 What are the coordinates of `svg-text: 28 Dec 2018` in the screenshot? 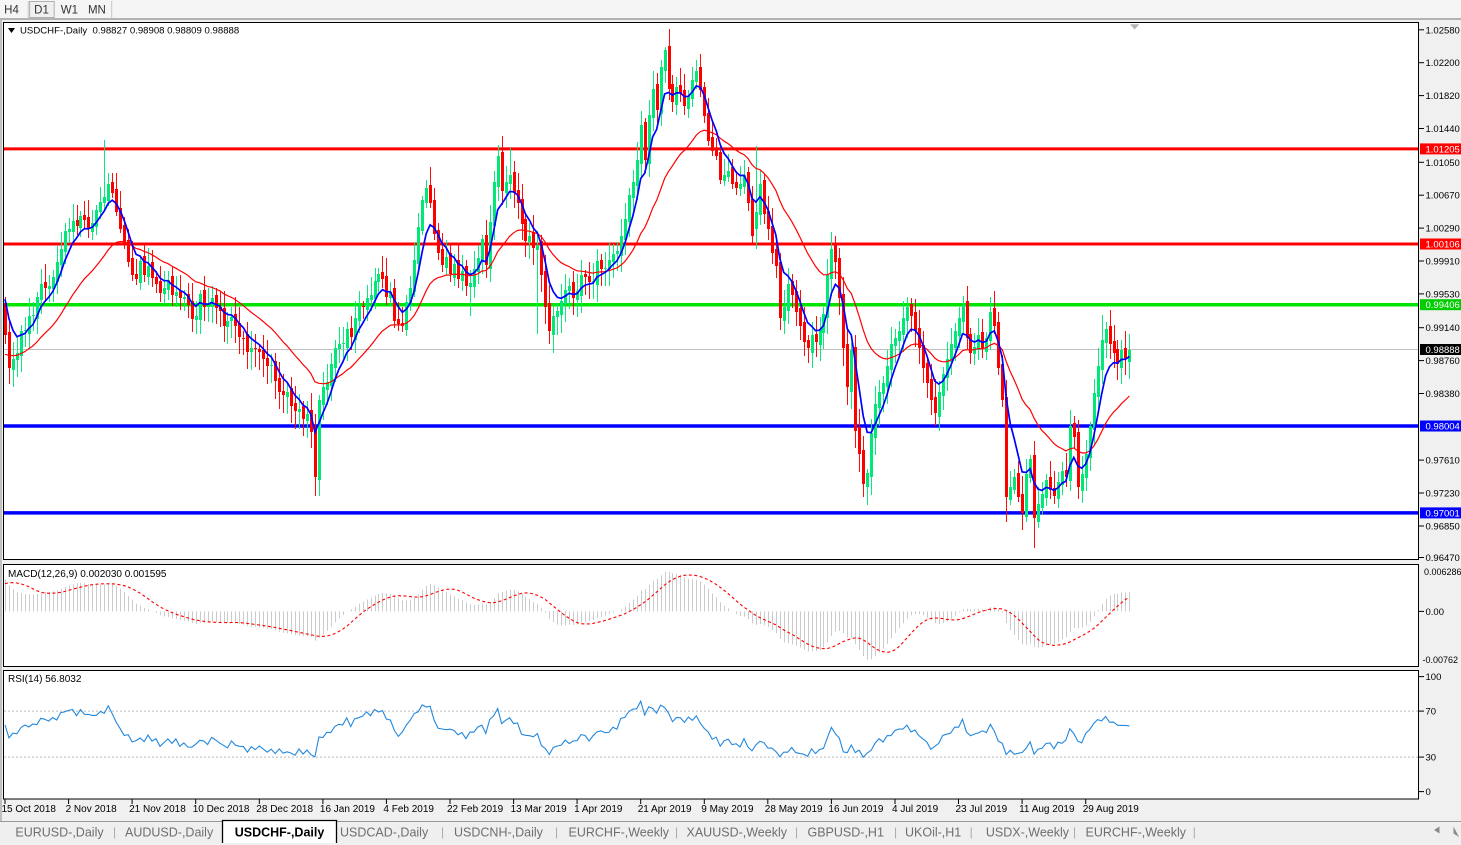 It's located at (284, 809).